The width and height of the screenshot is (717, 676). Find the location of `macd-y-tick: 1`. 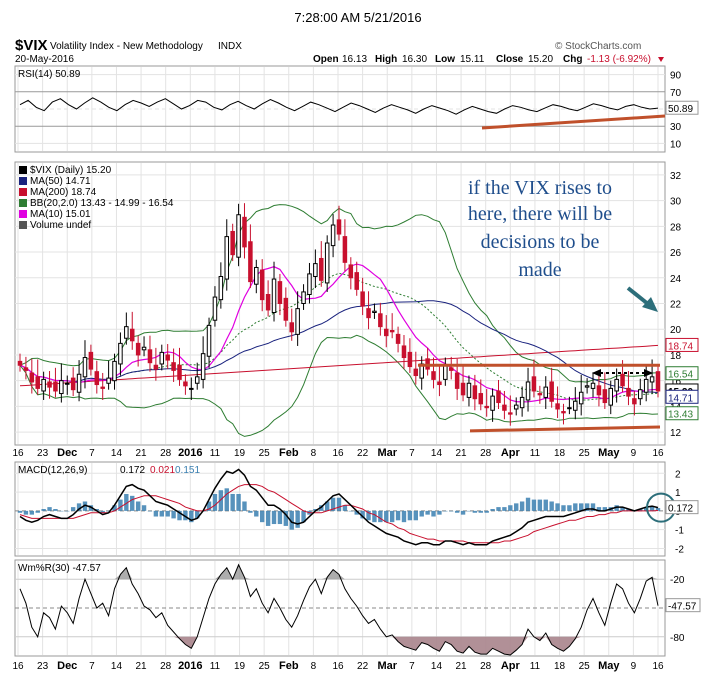

macd-y-tick: 1 is located at coordinates (678, 493).